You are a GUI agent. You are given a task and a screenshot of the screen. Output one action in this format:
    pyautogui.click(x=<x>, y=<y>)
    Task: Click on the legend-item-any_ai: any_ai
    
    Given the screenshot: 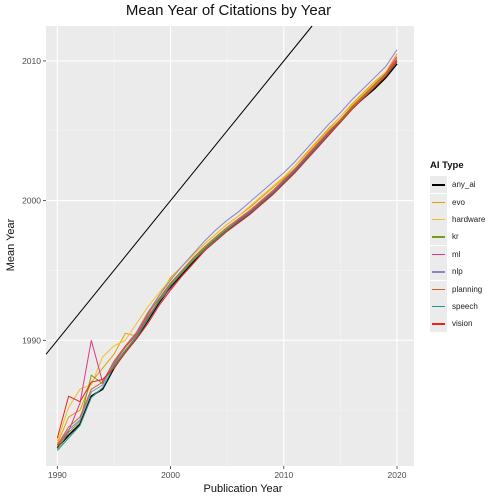 What is the action you would take?
    pyautogui.click(x=465, y=185)
    